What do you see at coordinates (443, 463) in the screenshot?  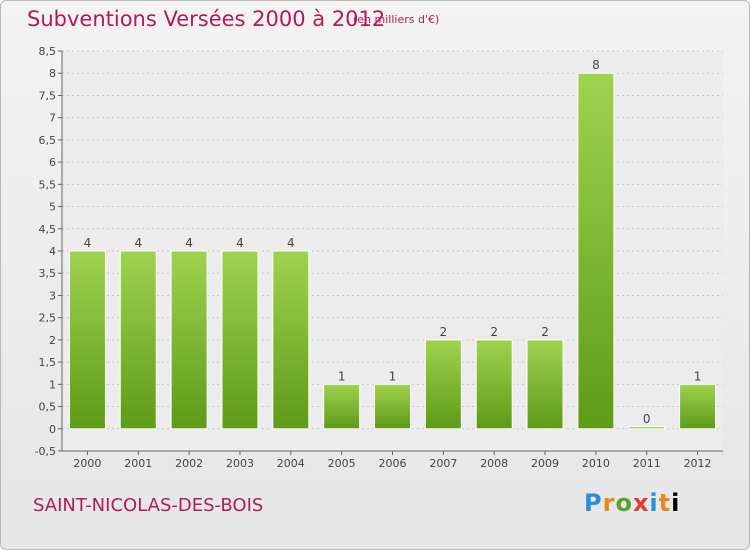 I see `x-tick-label: 2007` at bounding box center [443, 463].